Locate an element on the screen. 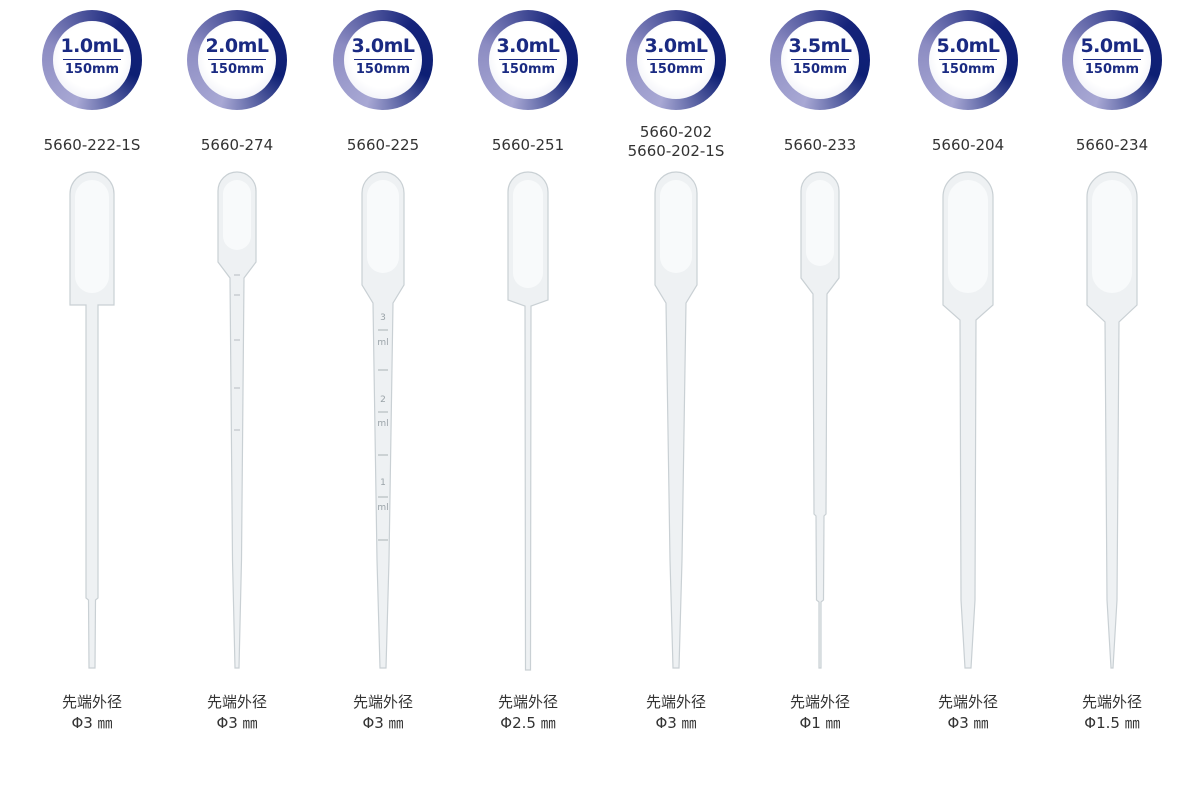 This screenshot has width=1200, height=800. capacity-badge: 1.0mL 150mm is located at coordinates (92, 60).